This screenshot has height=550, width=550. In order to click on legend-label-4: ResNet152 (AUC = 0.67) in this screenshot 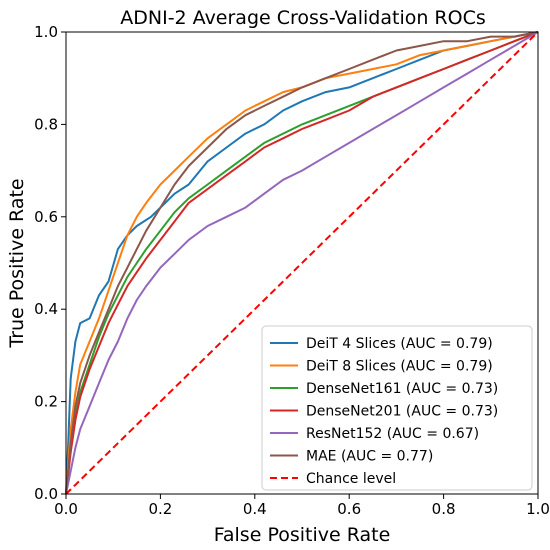, I will do `click(392, 434)`.